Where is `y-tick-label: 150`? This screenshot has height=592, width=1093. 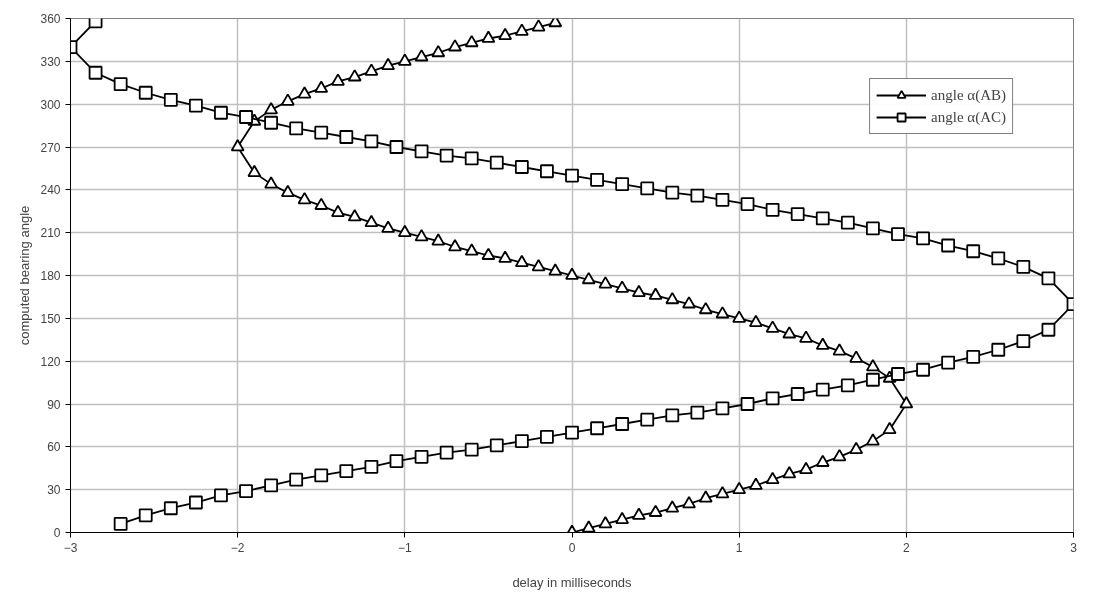 y-tick-label: 150 is located at coordinates (50, 318).